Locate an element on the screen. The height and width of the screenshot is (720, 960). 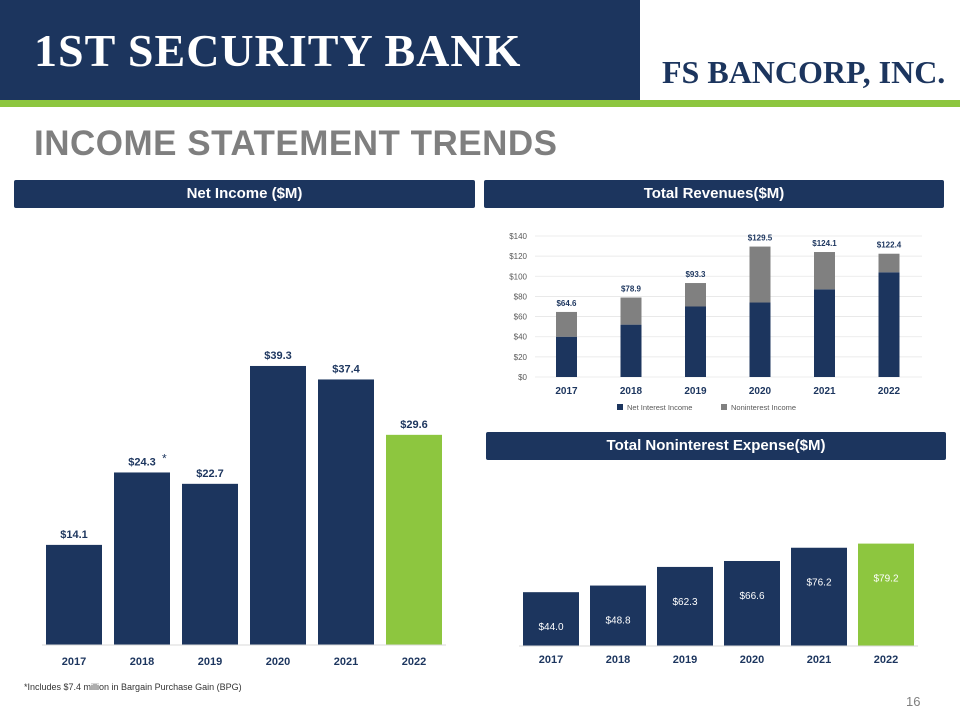
noninterest-expense-title: Total Noninterest Expense($M) is located at coordinates (716, 446).